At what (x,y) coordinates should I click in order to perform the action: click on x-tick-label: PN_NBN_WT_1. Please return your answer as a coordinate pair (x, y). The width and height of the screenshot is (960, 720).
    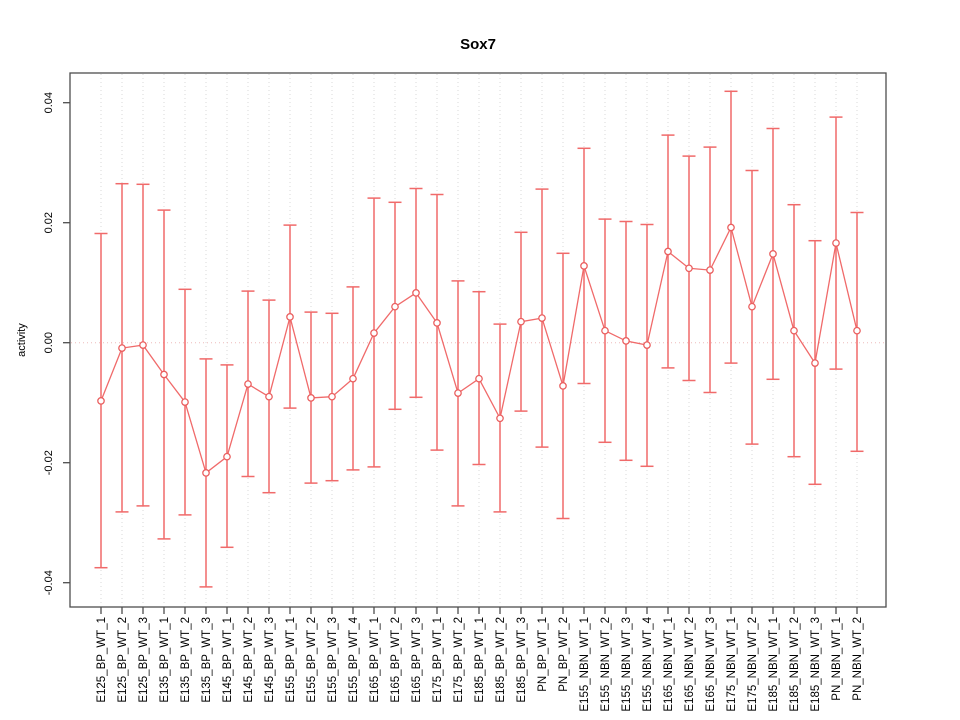
    Looking at the image, I should click on (837, 659).